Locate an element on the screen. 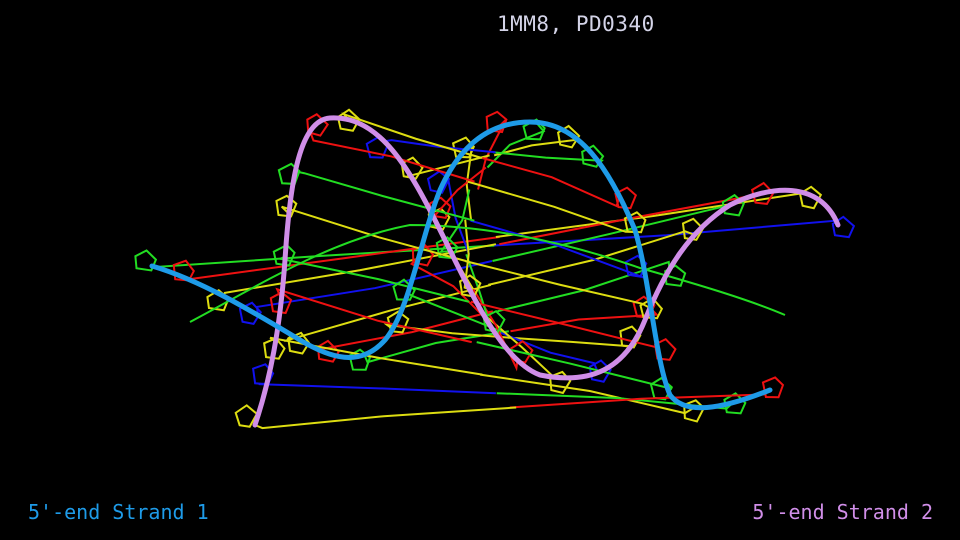  helix-axis is located at coordinates (487, 273).